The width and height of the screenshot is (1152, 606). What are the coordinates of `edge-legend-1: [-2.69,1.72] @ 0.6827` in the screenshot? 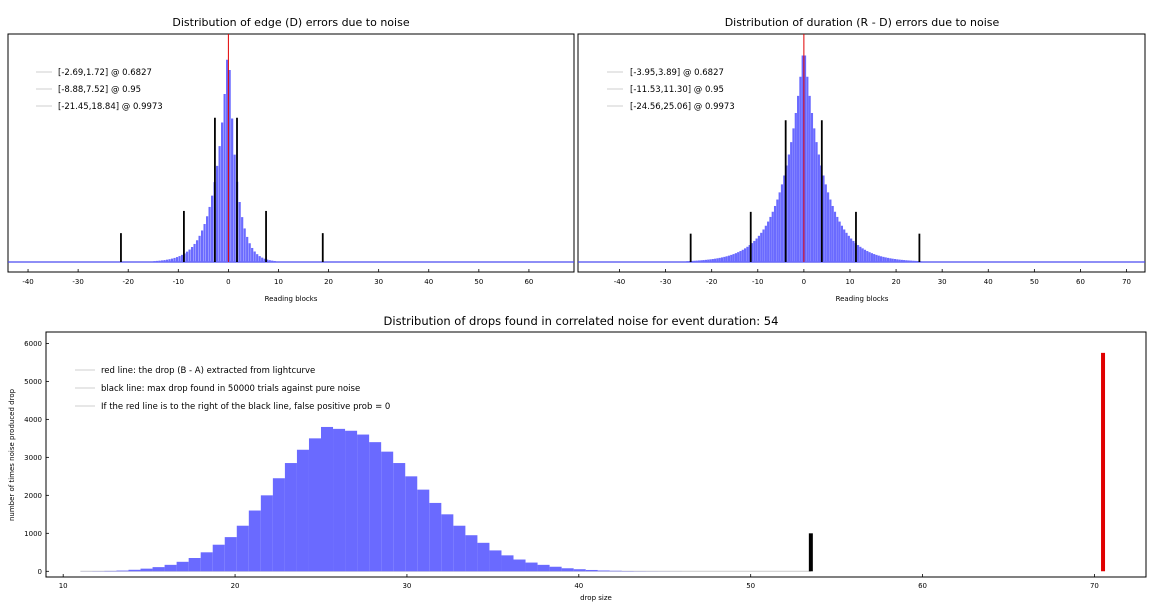 It's located at (105, 73).